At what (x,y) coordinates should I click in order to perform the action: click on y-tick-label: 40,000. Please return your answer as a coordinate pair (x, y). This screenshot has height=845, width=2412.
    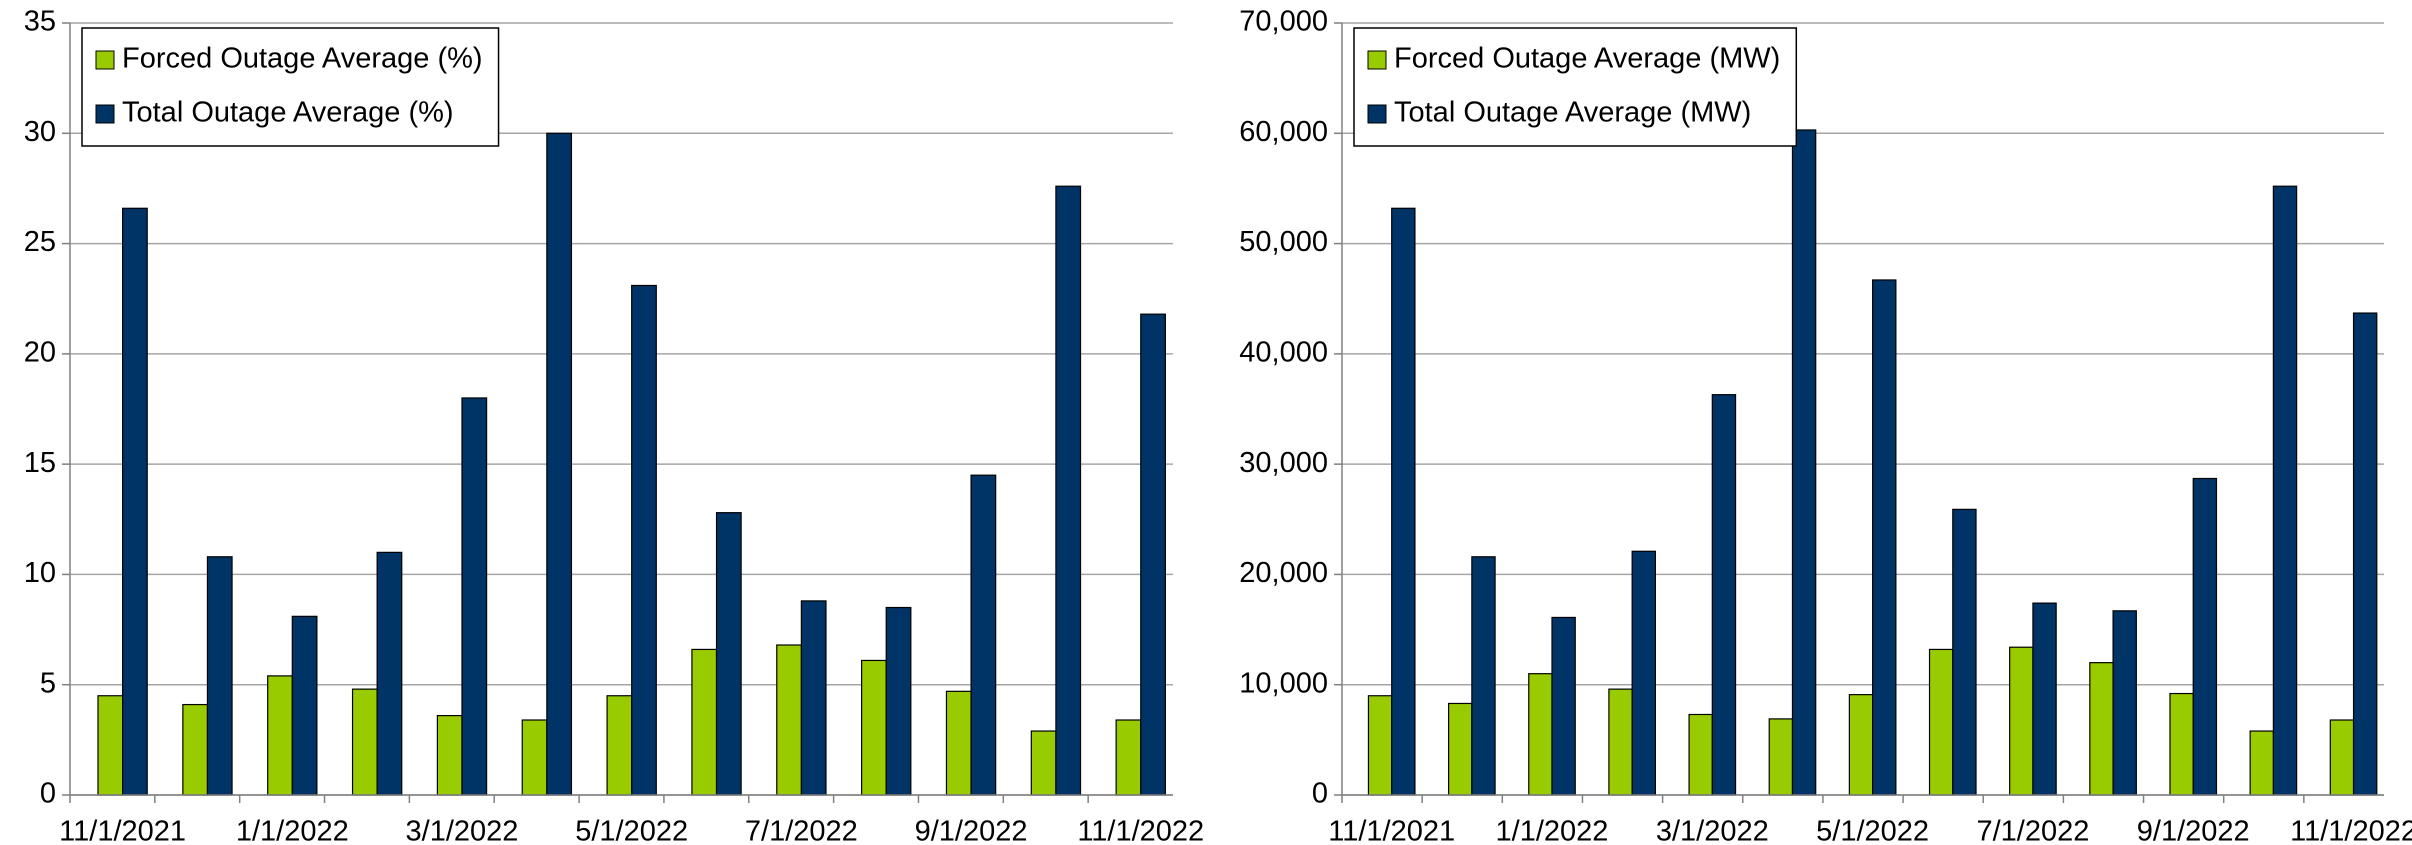
    Looking at the image, I should click on (1283, 353).